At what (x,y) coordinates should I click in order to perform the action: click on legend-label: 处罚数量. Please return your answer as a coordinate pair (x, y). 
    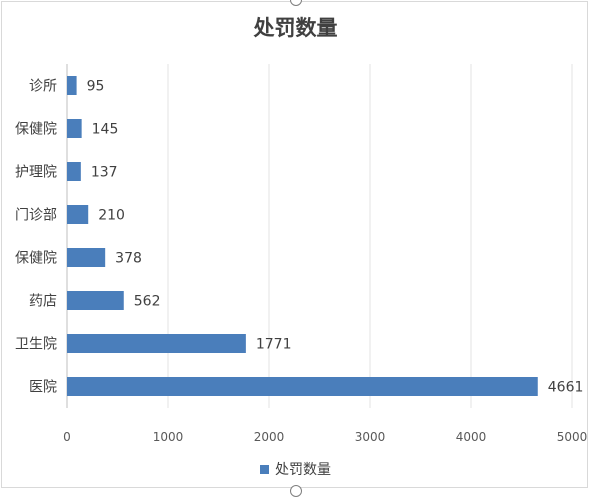
    Looking at the image, I should click on (303, 470).